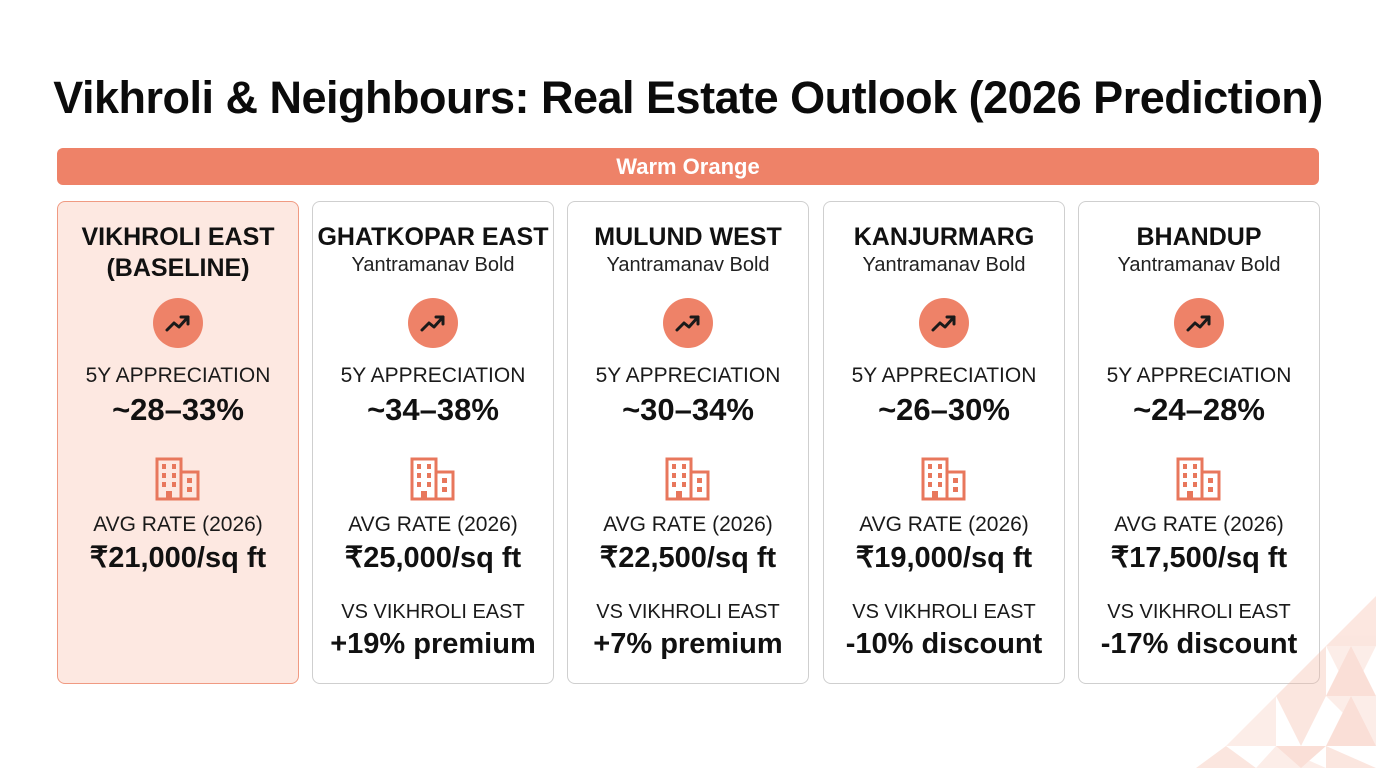  Describe the element at coordinates (433, 644) in the screenshot. I see `comparison-value: +19% premium` at that location.